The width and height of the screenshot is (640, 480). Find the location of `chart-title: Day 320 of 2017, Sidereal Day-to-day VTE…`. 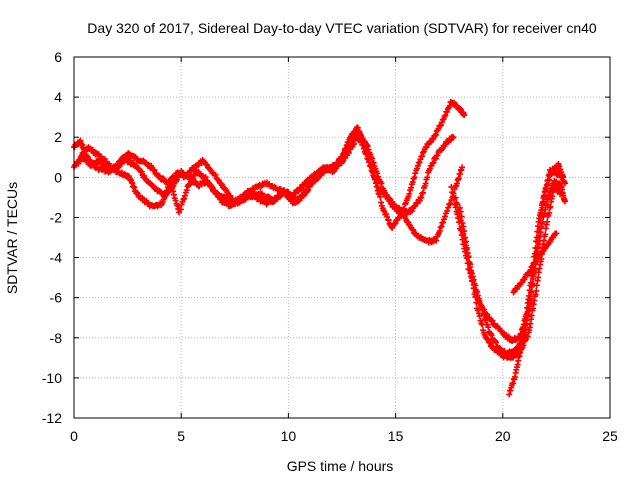

chart-title: Day 320 of 2017, Sidereal Day-to-day VTE… is located at coordinates (342, 28).